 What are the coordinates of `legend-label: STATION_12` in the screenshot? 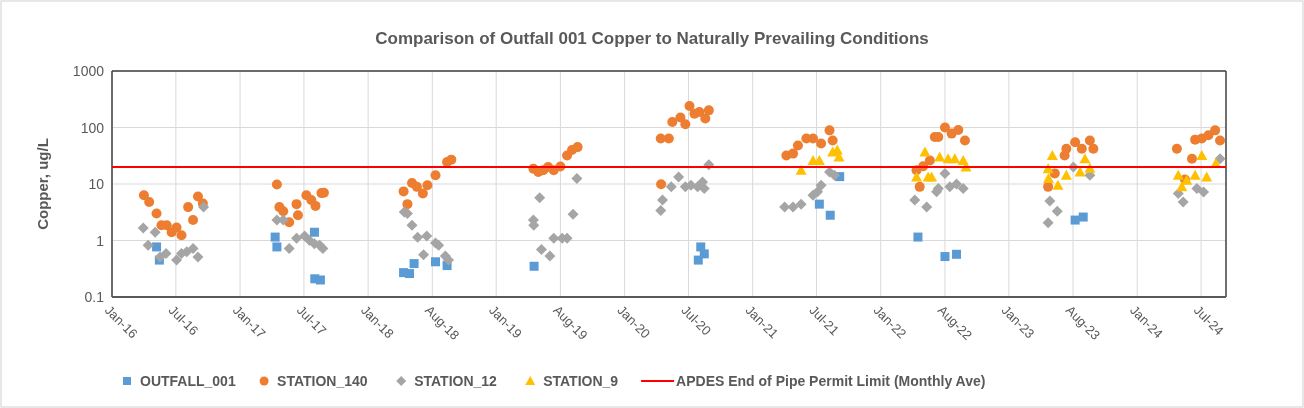 It's located at (456, 381).